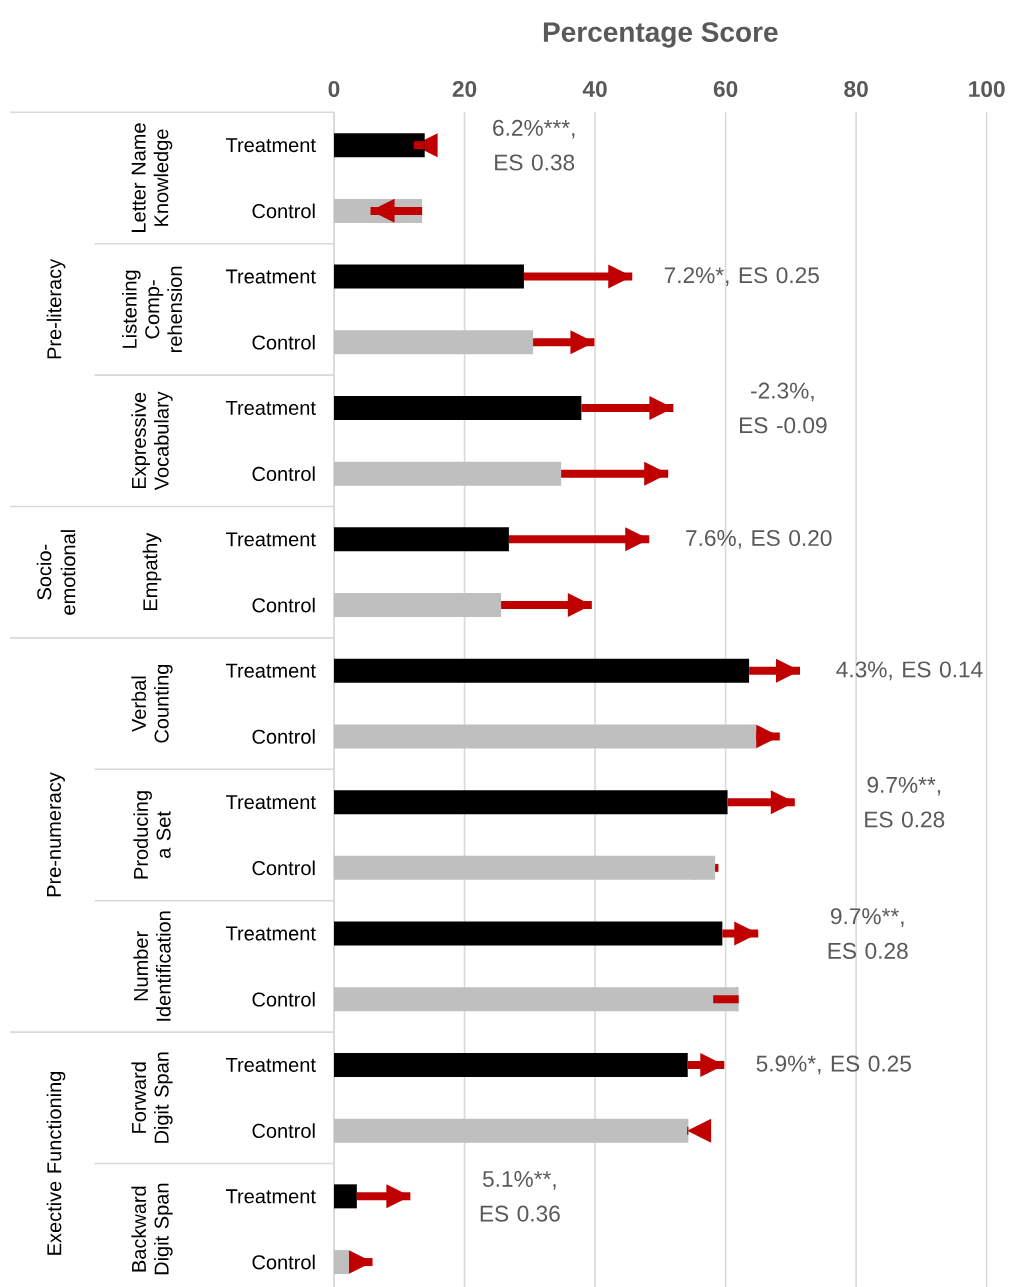 The image size is (1014, 1287). I want to click on annotation: 4.3%, ES 0.14, so click(909, 671).